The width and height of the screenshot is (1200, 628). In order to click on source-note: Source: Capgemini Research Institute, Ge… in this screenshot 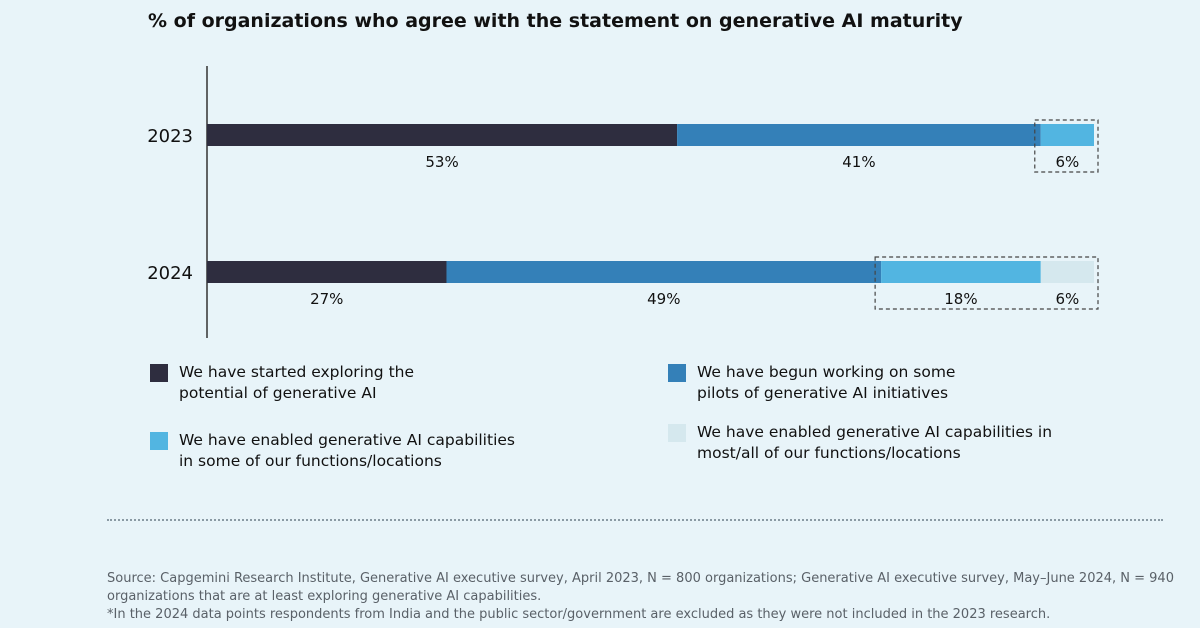, I will do `click(647, 597)`.